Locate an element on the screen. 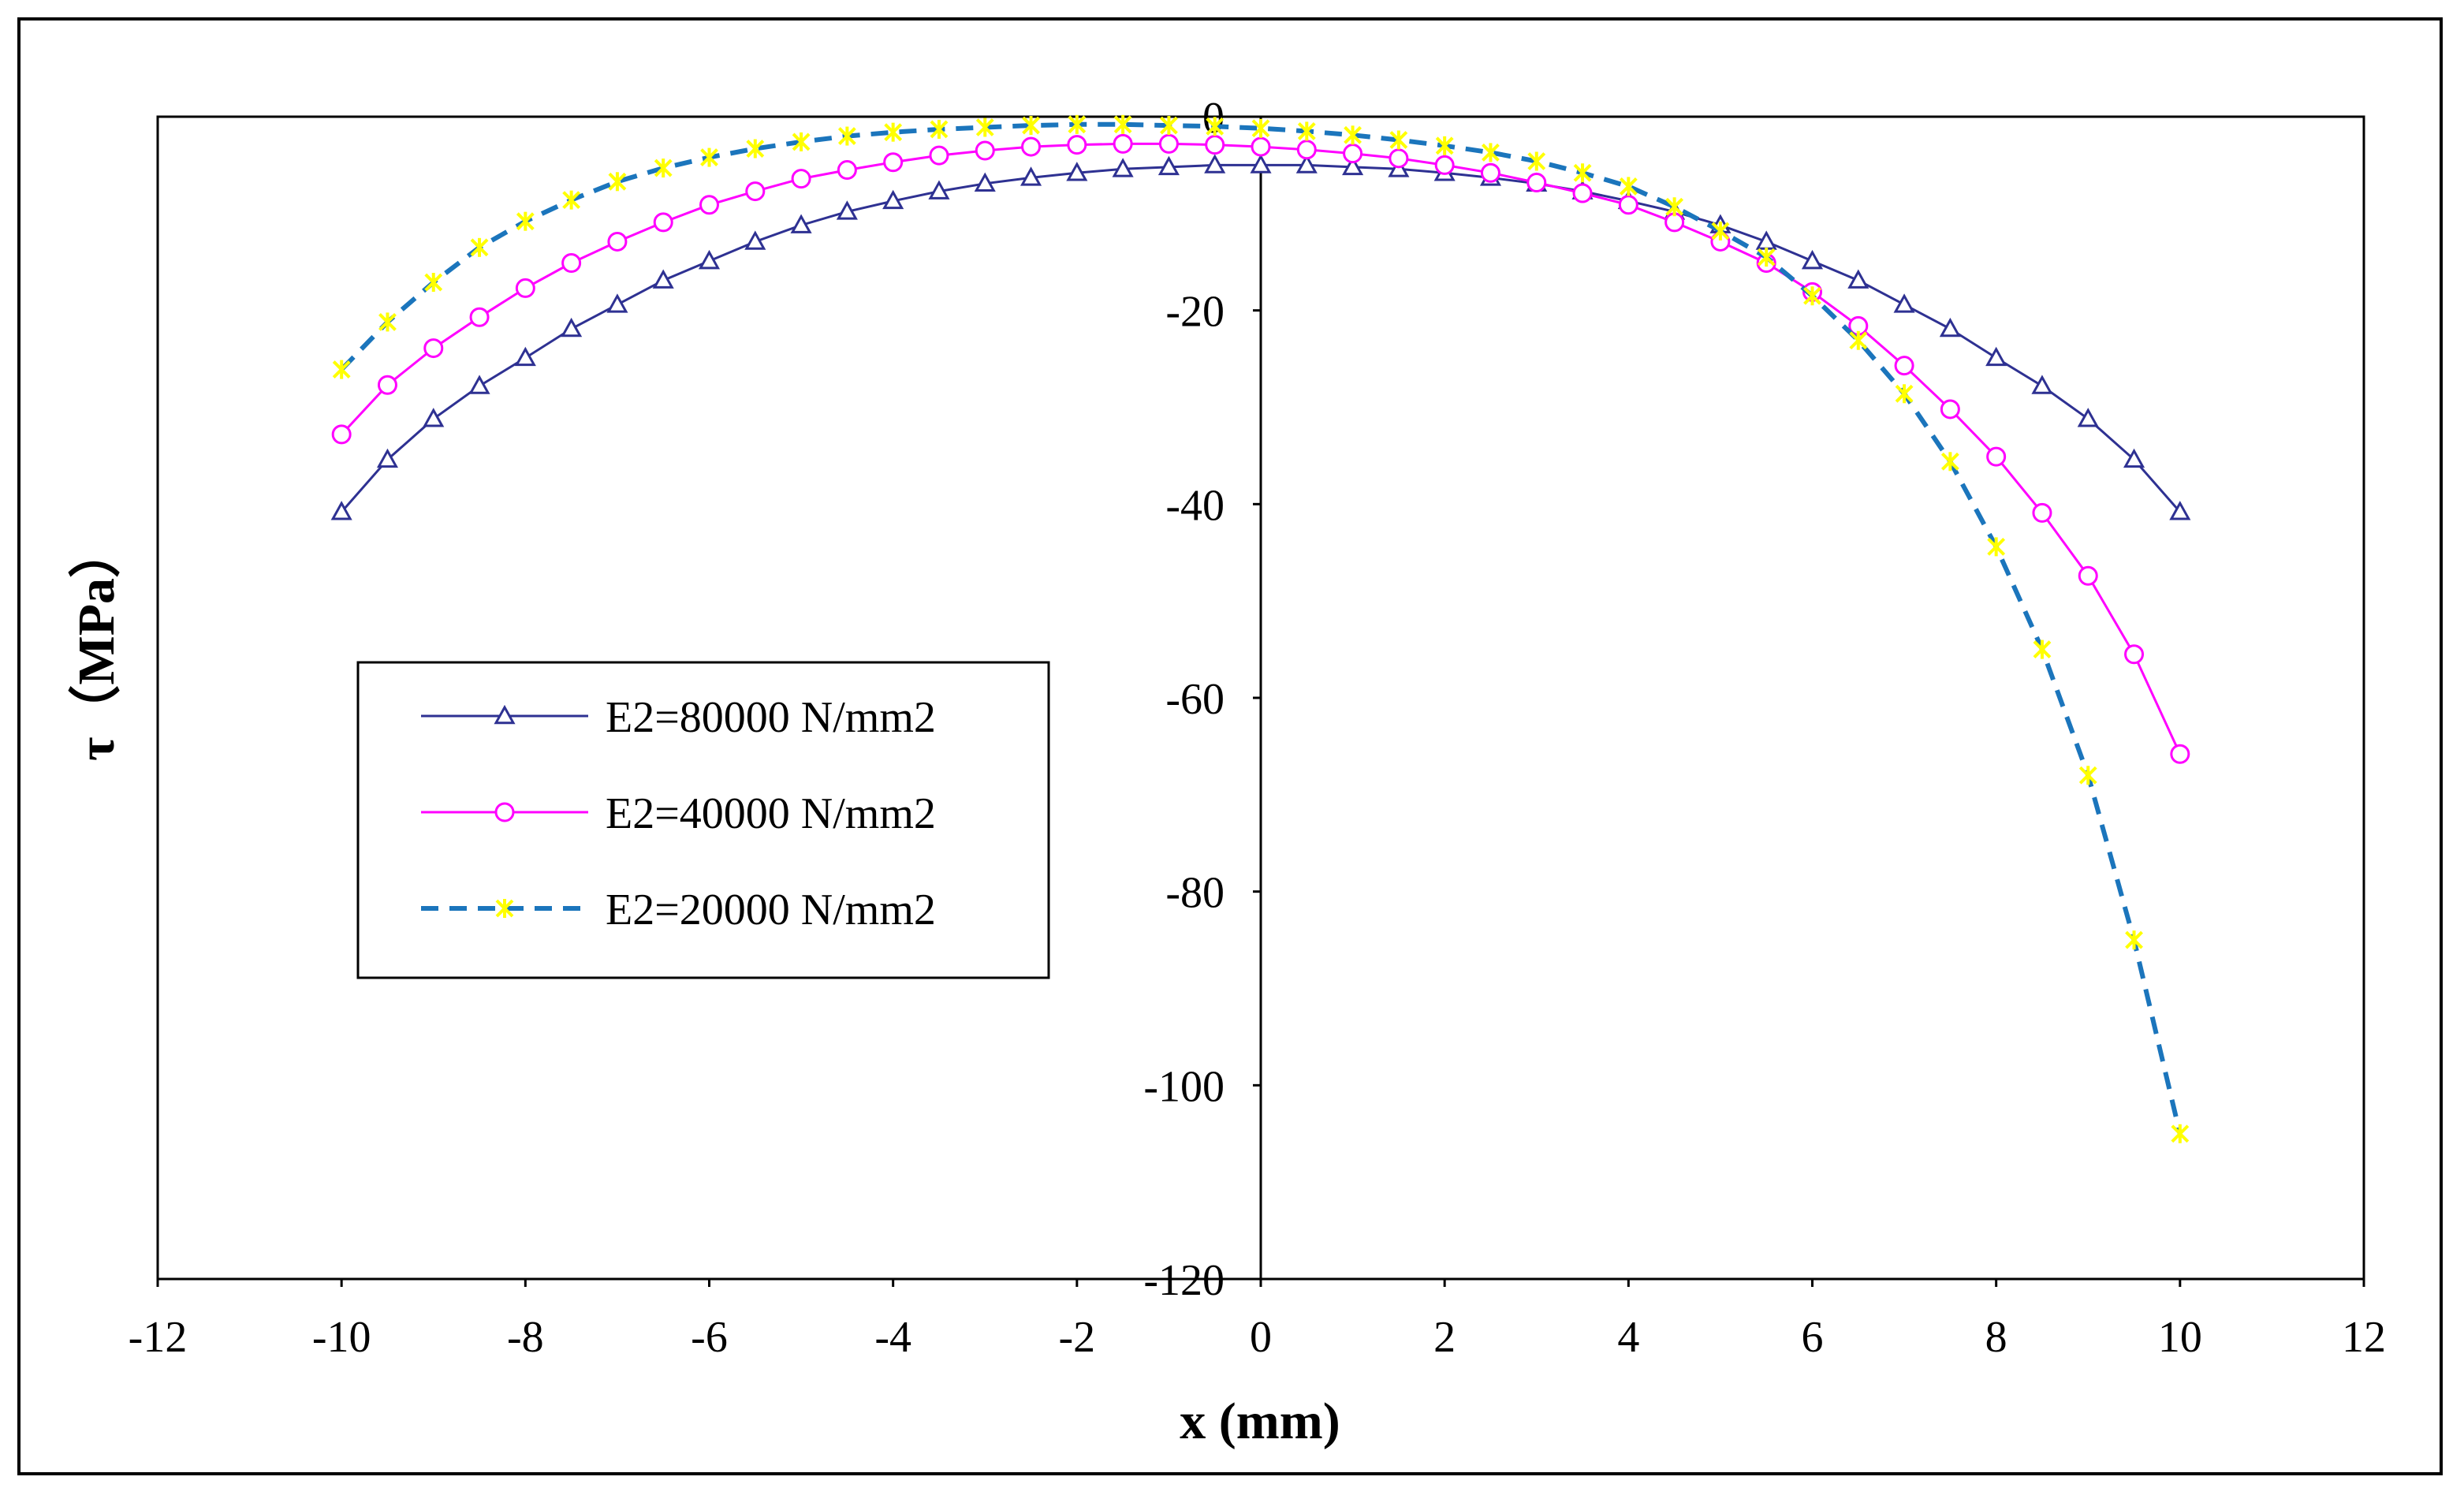  y-tick-label: -20 is located at coordinates (1195, 312).